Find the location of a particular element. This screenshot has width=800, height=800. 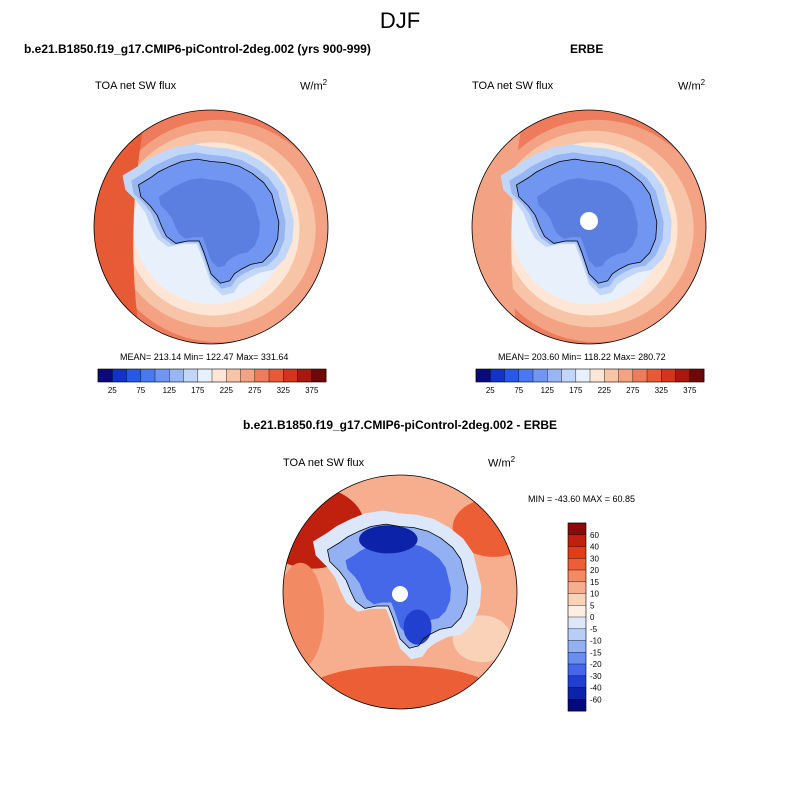

map-difference-toa-sw is located at coordinates (400, 592).